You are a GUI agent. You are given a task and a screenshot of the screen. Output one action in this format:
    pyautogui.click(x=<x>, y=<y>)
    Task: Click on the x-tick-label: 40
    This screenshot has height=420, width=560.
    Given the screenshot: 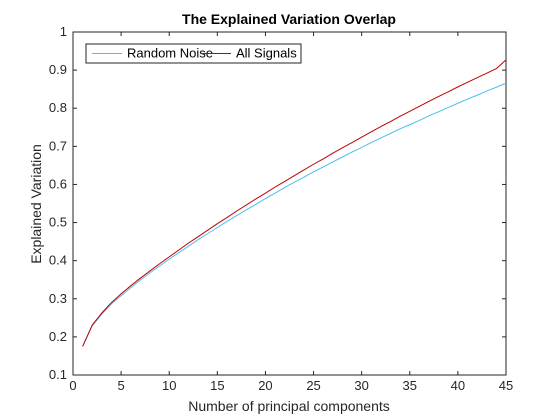 What is the action you would take?
    pyautogui.click(x=458, y=385)
    